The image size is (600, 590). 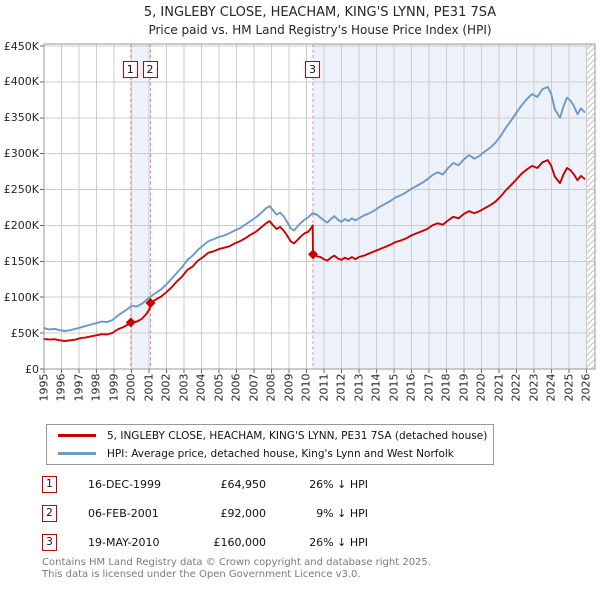 I want to click on x-tick-label: 2019, so click(x=464, y=387).